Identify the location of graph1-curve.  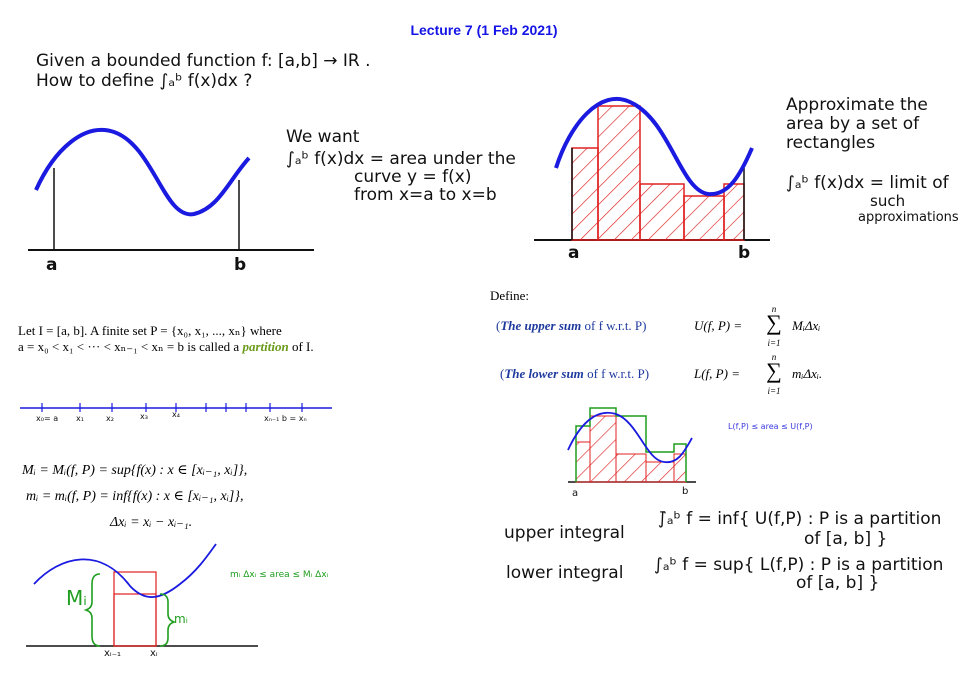
(142, 172).